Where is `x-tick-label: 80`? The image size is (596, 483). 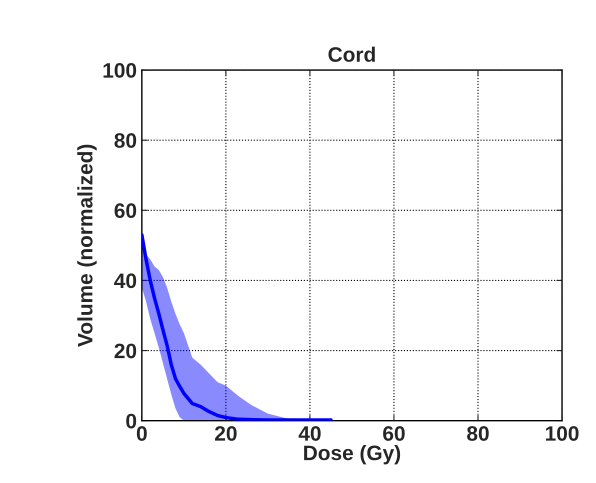
x-tick-label: 80 is located at coordinates (478, 433).